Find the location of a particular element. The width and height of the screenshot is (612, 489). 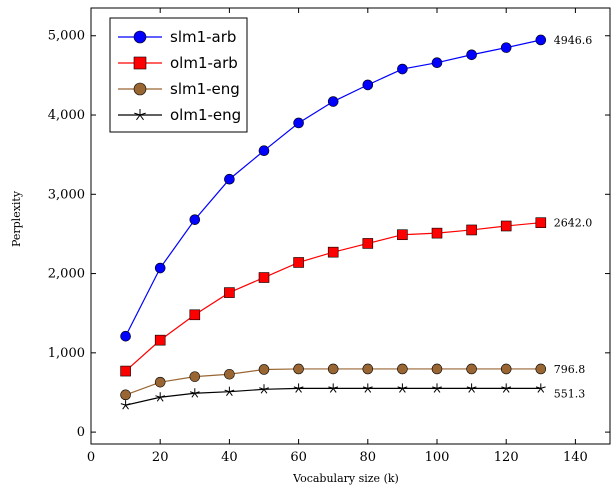

legend-item: olm1-eng is located at coordinates (179, 115).